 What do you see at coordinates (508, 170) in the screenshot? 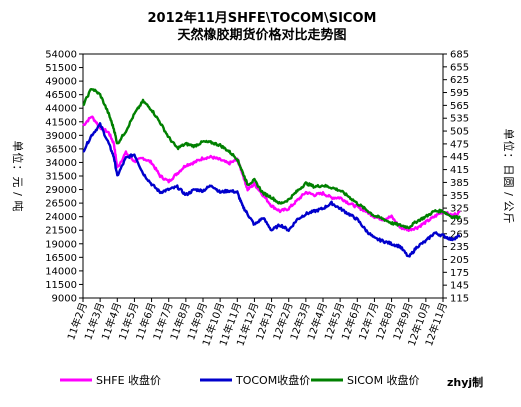
I see `y-axis-label-char: 日` at bounding box center [508, 170].